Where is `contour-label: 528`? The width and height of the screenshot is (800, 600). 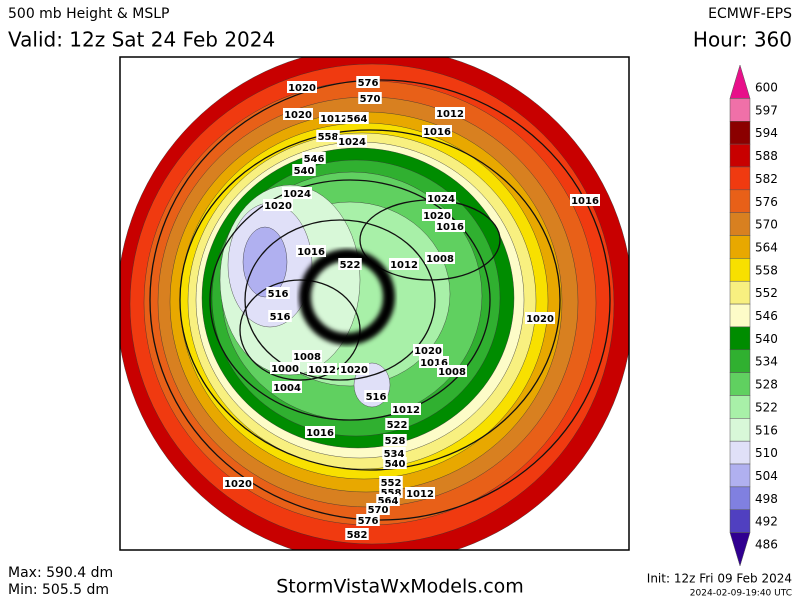
contour-label: 528 is located at coordinates (395, 441).